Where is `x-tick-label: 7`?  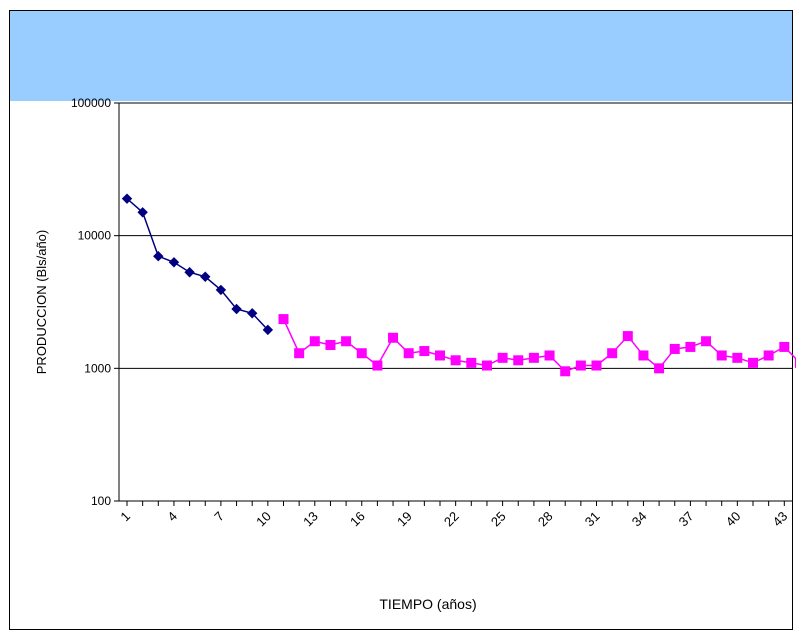
x-tick-label: 7 is located at coordinates (219, 517).